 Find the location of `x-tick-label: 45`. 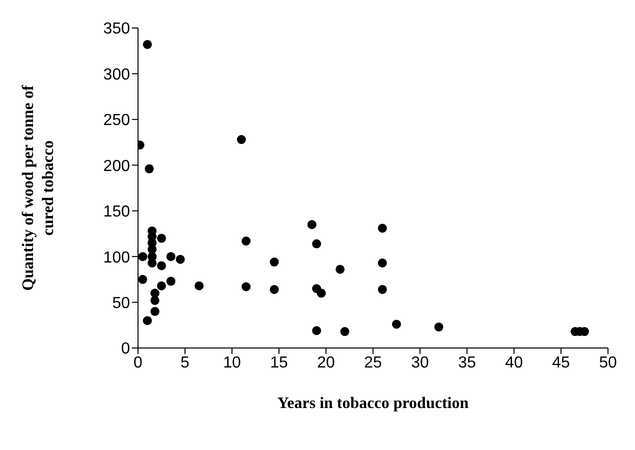

x-tick-label: 45 is located at coordinates (561, 363).